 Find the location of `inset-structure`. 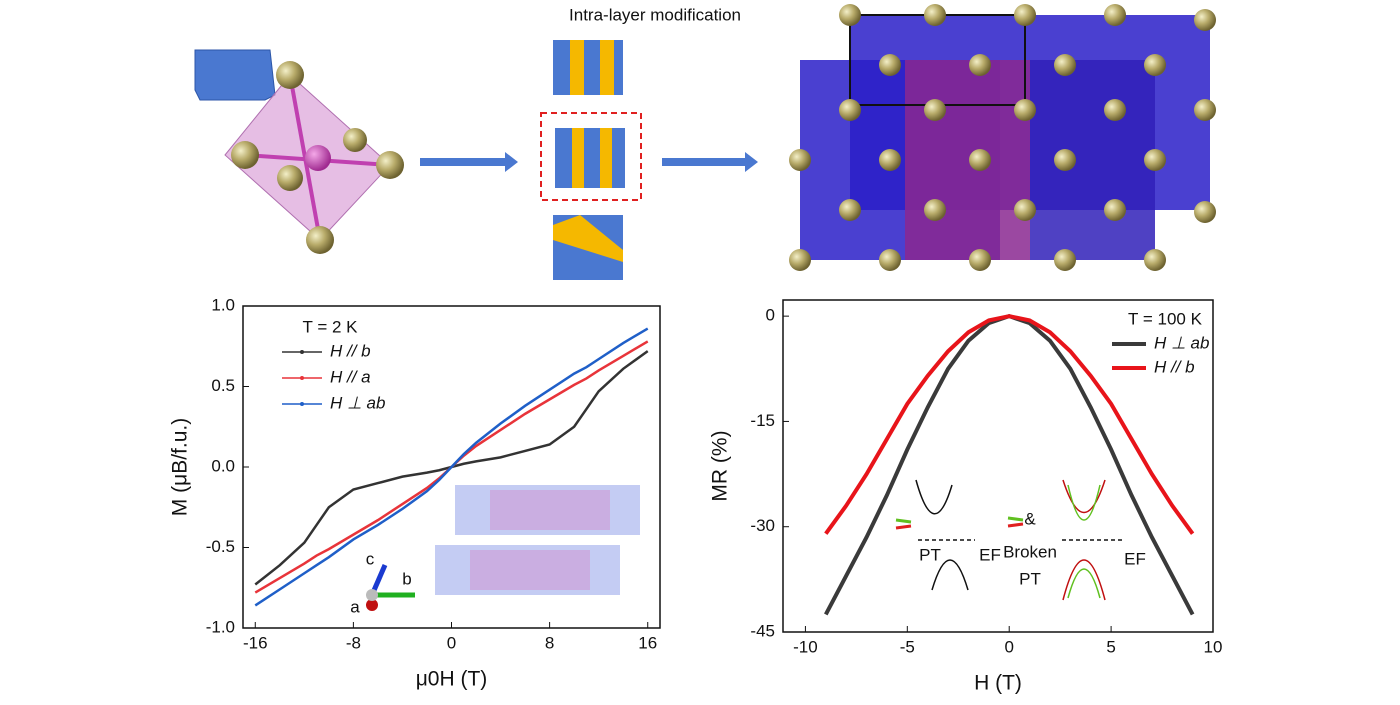

inset-structure is located at coordinates (537, 540).